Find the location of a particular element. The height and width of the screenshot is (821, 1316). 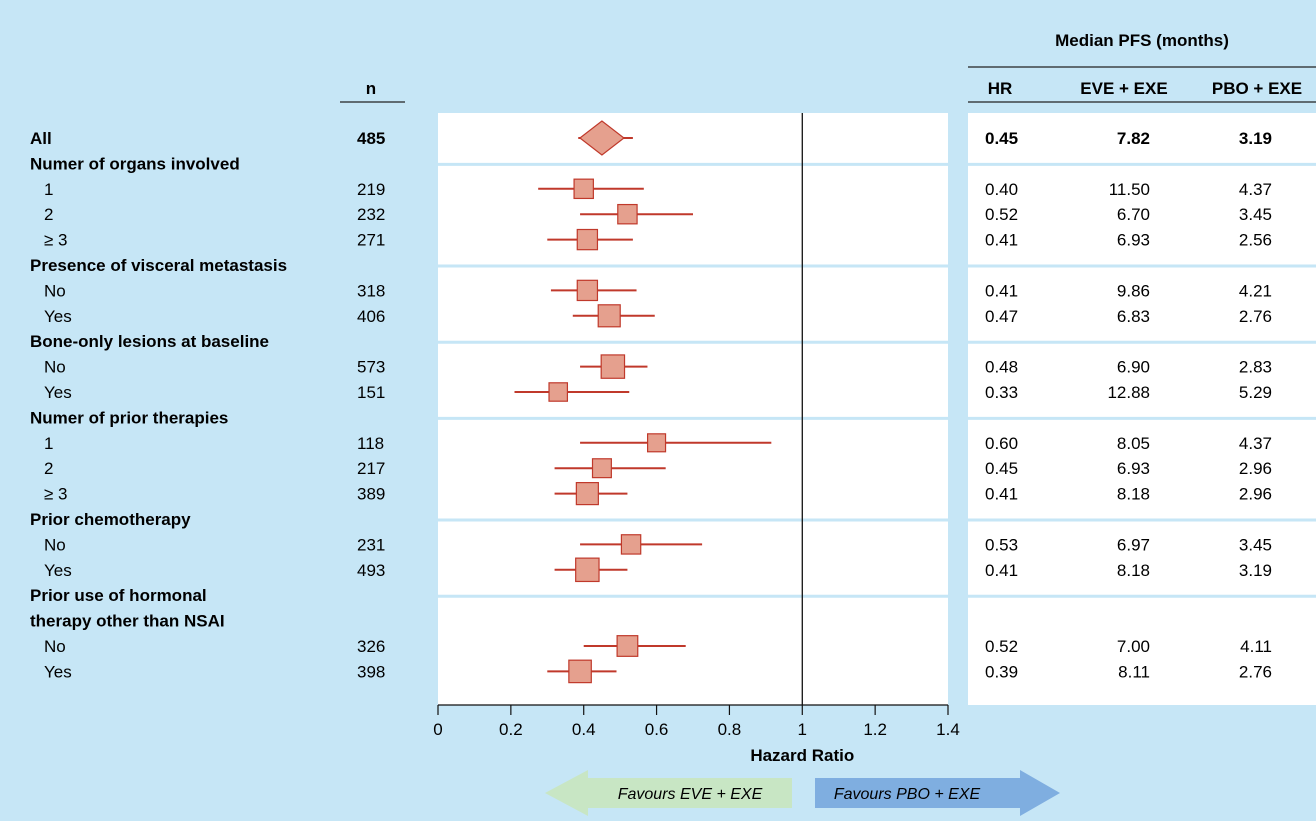

eve-median-value: 8.18 is located at coordinates (1133, 570).